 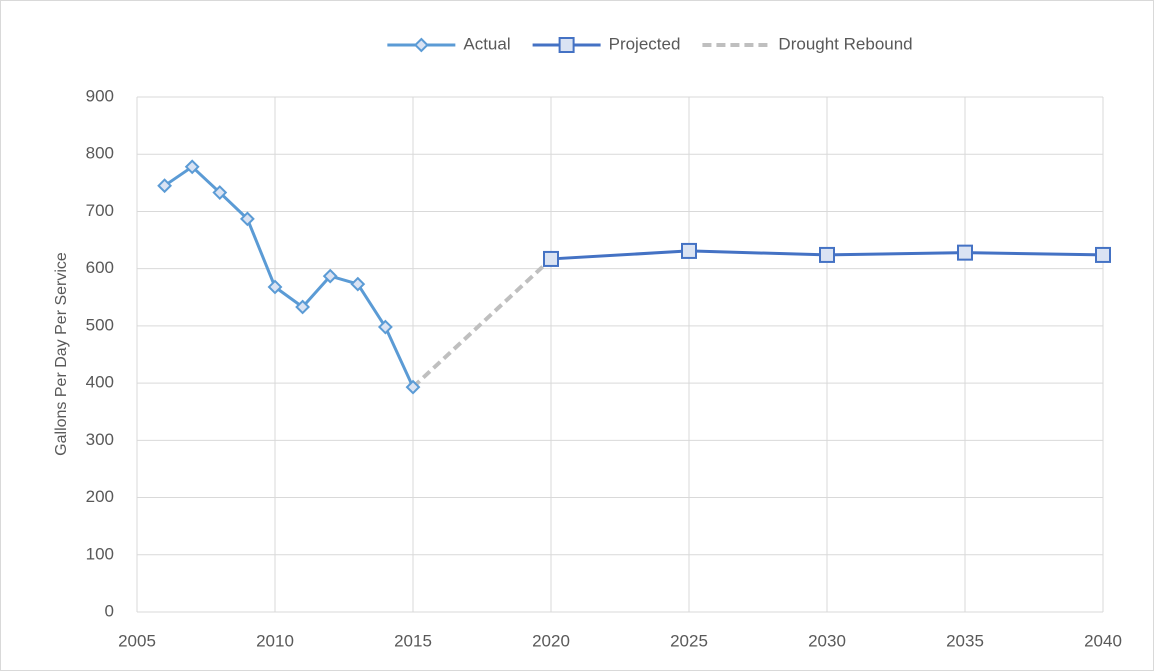 What do you see at coordinates (100, 439) in the screenshot?
I see `y-tick-label: 300` at bounding box center [100, 439].